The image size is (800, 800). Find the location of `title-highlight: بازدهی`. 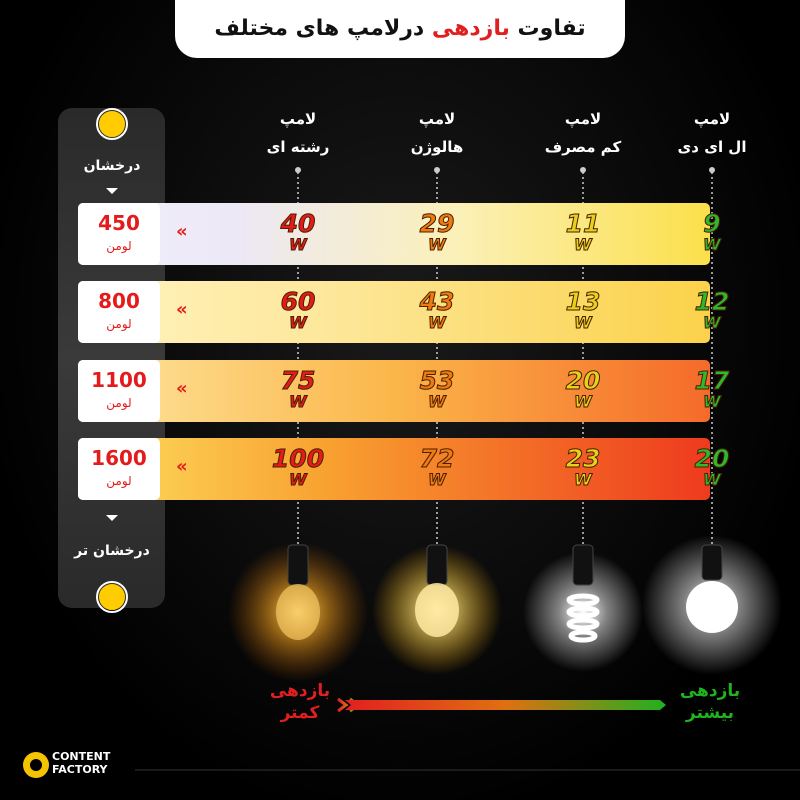

title-highlight: بازدهی is located at coordinates (470, 28).